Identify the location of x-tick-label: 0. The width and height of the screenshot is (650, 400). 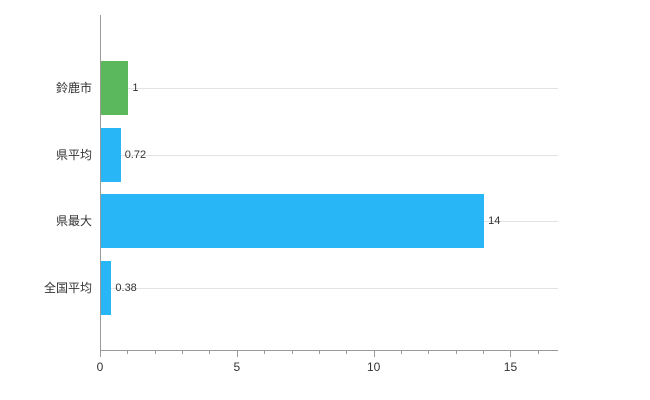
(100, 367).